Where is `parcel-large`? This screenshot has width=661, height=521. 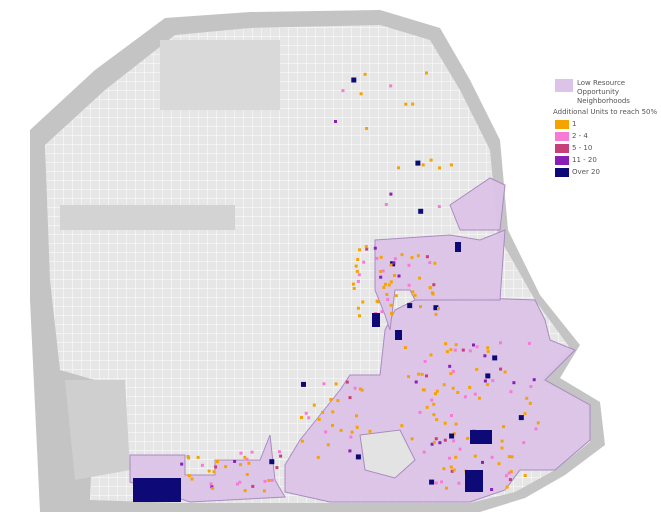
parcel-large is located at coordinates (458, 247).